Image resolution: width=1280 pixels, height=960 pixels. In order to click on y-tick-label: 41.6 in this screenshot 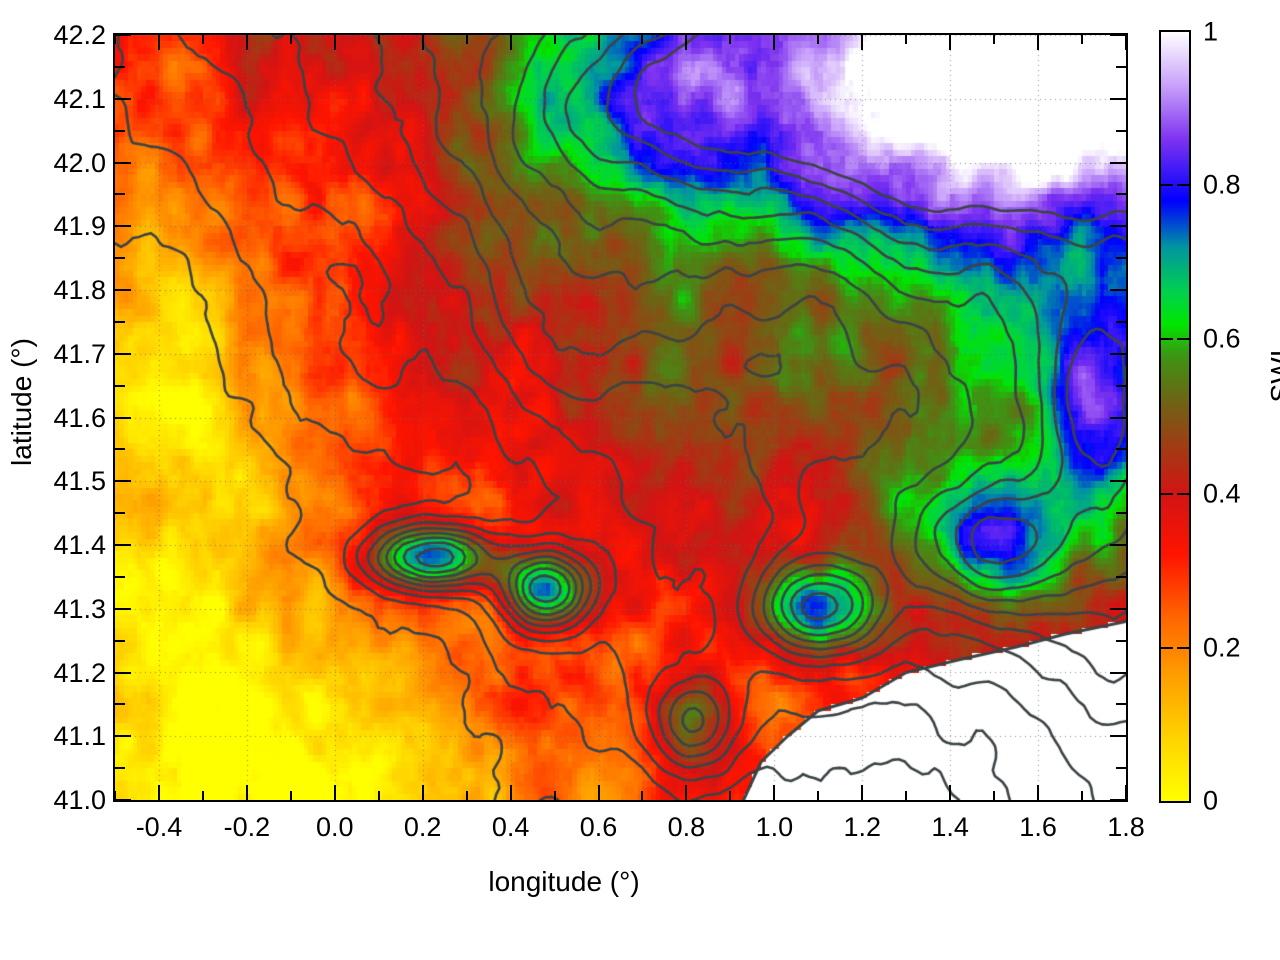, I will do `click(79, 417)`.